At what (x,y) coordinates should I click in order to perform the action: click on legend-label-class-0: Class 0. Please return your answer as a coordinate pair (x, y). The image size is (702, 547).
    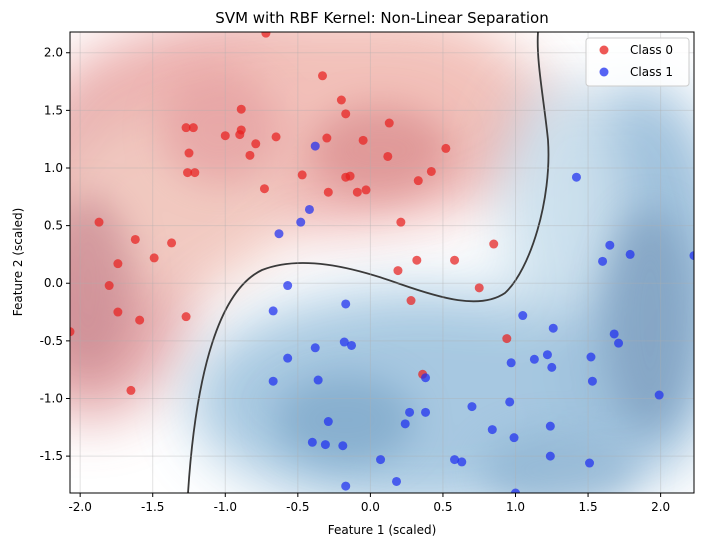
    Looking at the image, I should click on (651, 50).